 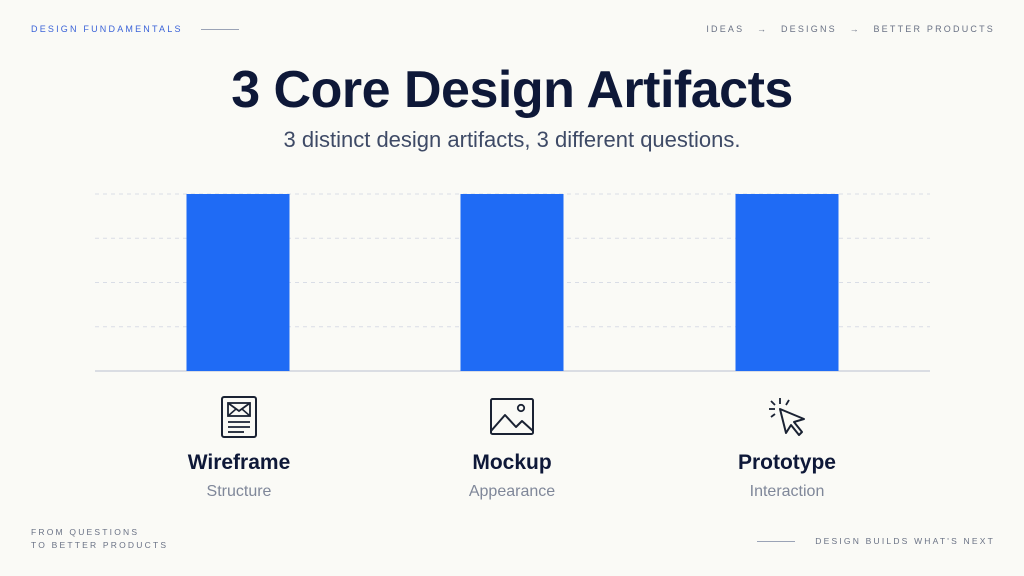 I want to click on artifact-name: Mockup, so click(x=512, y=462).